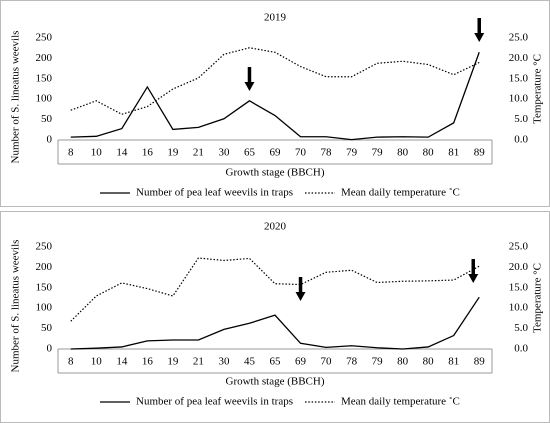  What do you see at coordinates (250, 362) in the screenshot?
I see `x-tick-label: 45` at bounding box center [250, 362].